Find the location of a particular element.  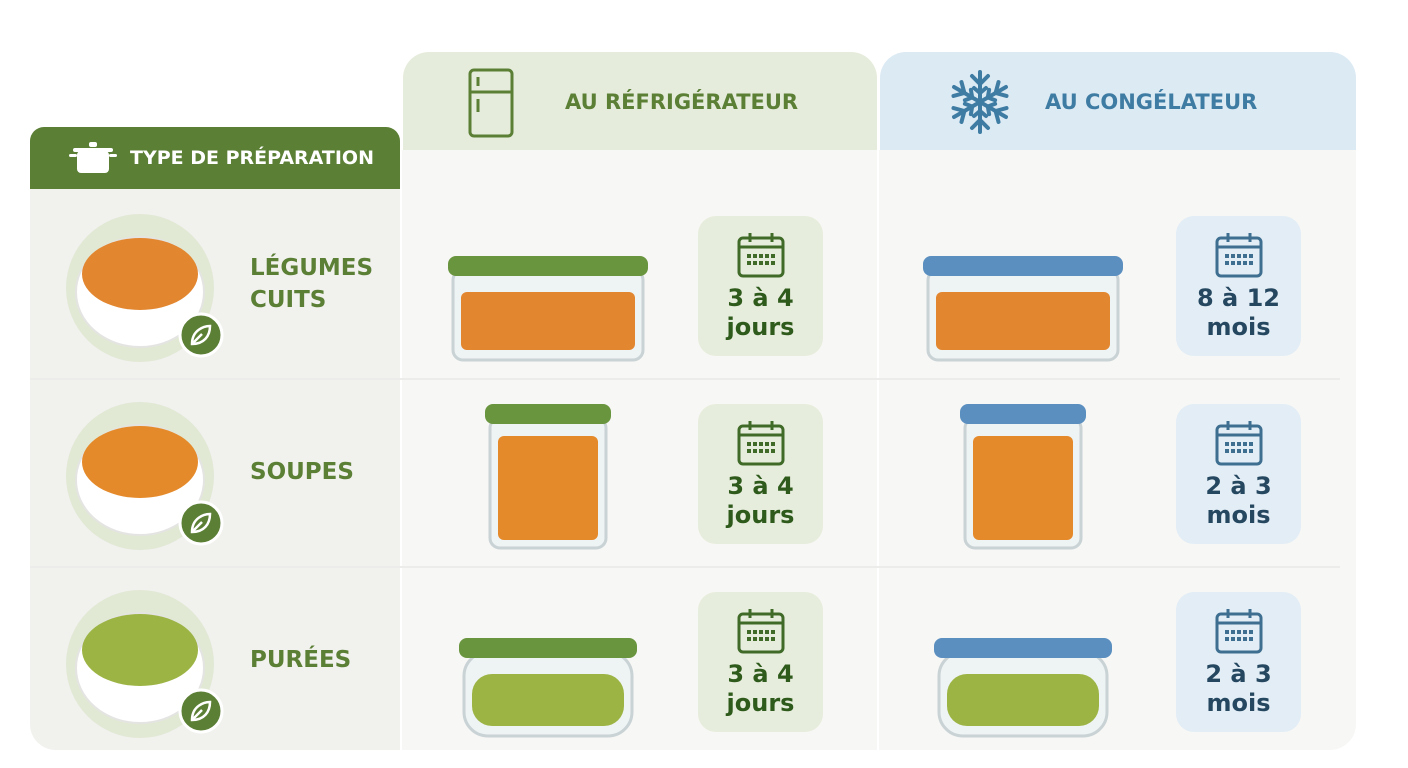

freezer-header: AU CONGÉLATEUR is located at coordinates (1118, 101).